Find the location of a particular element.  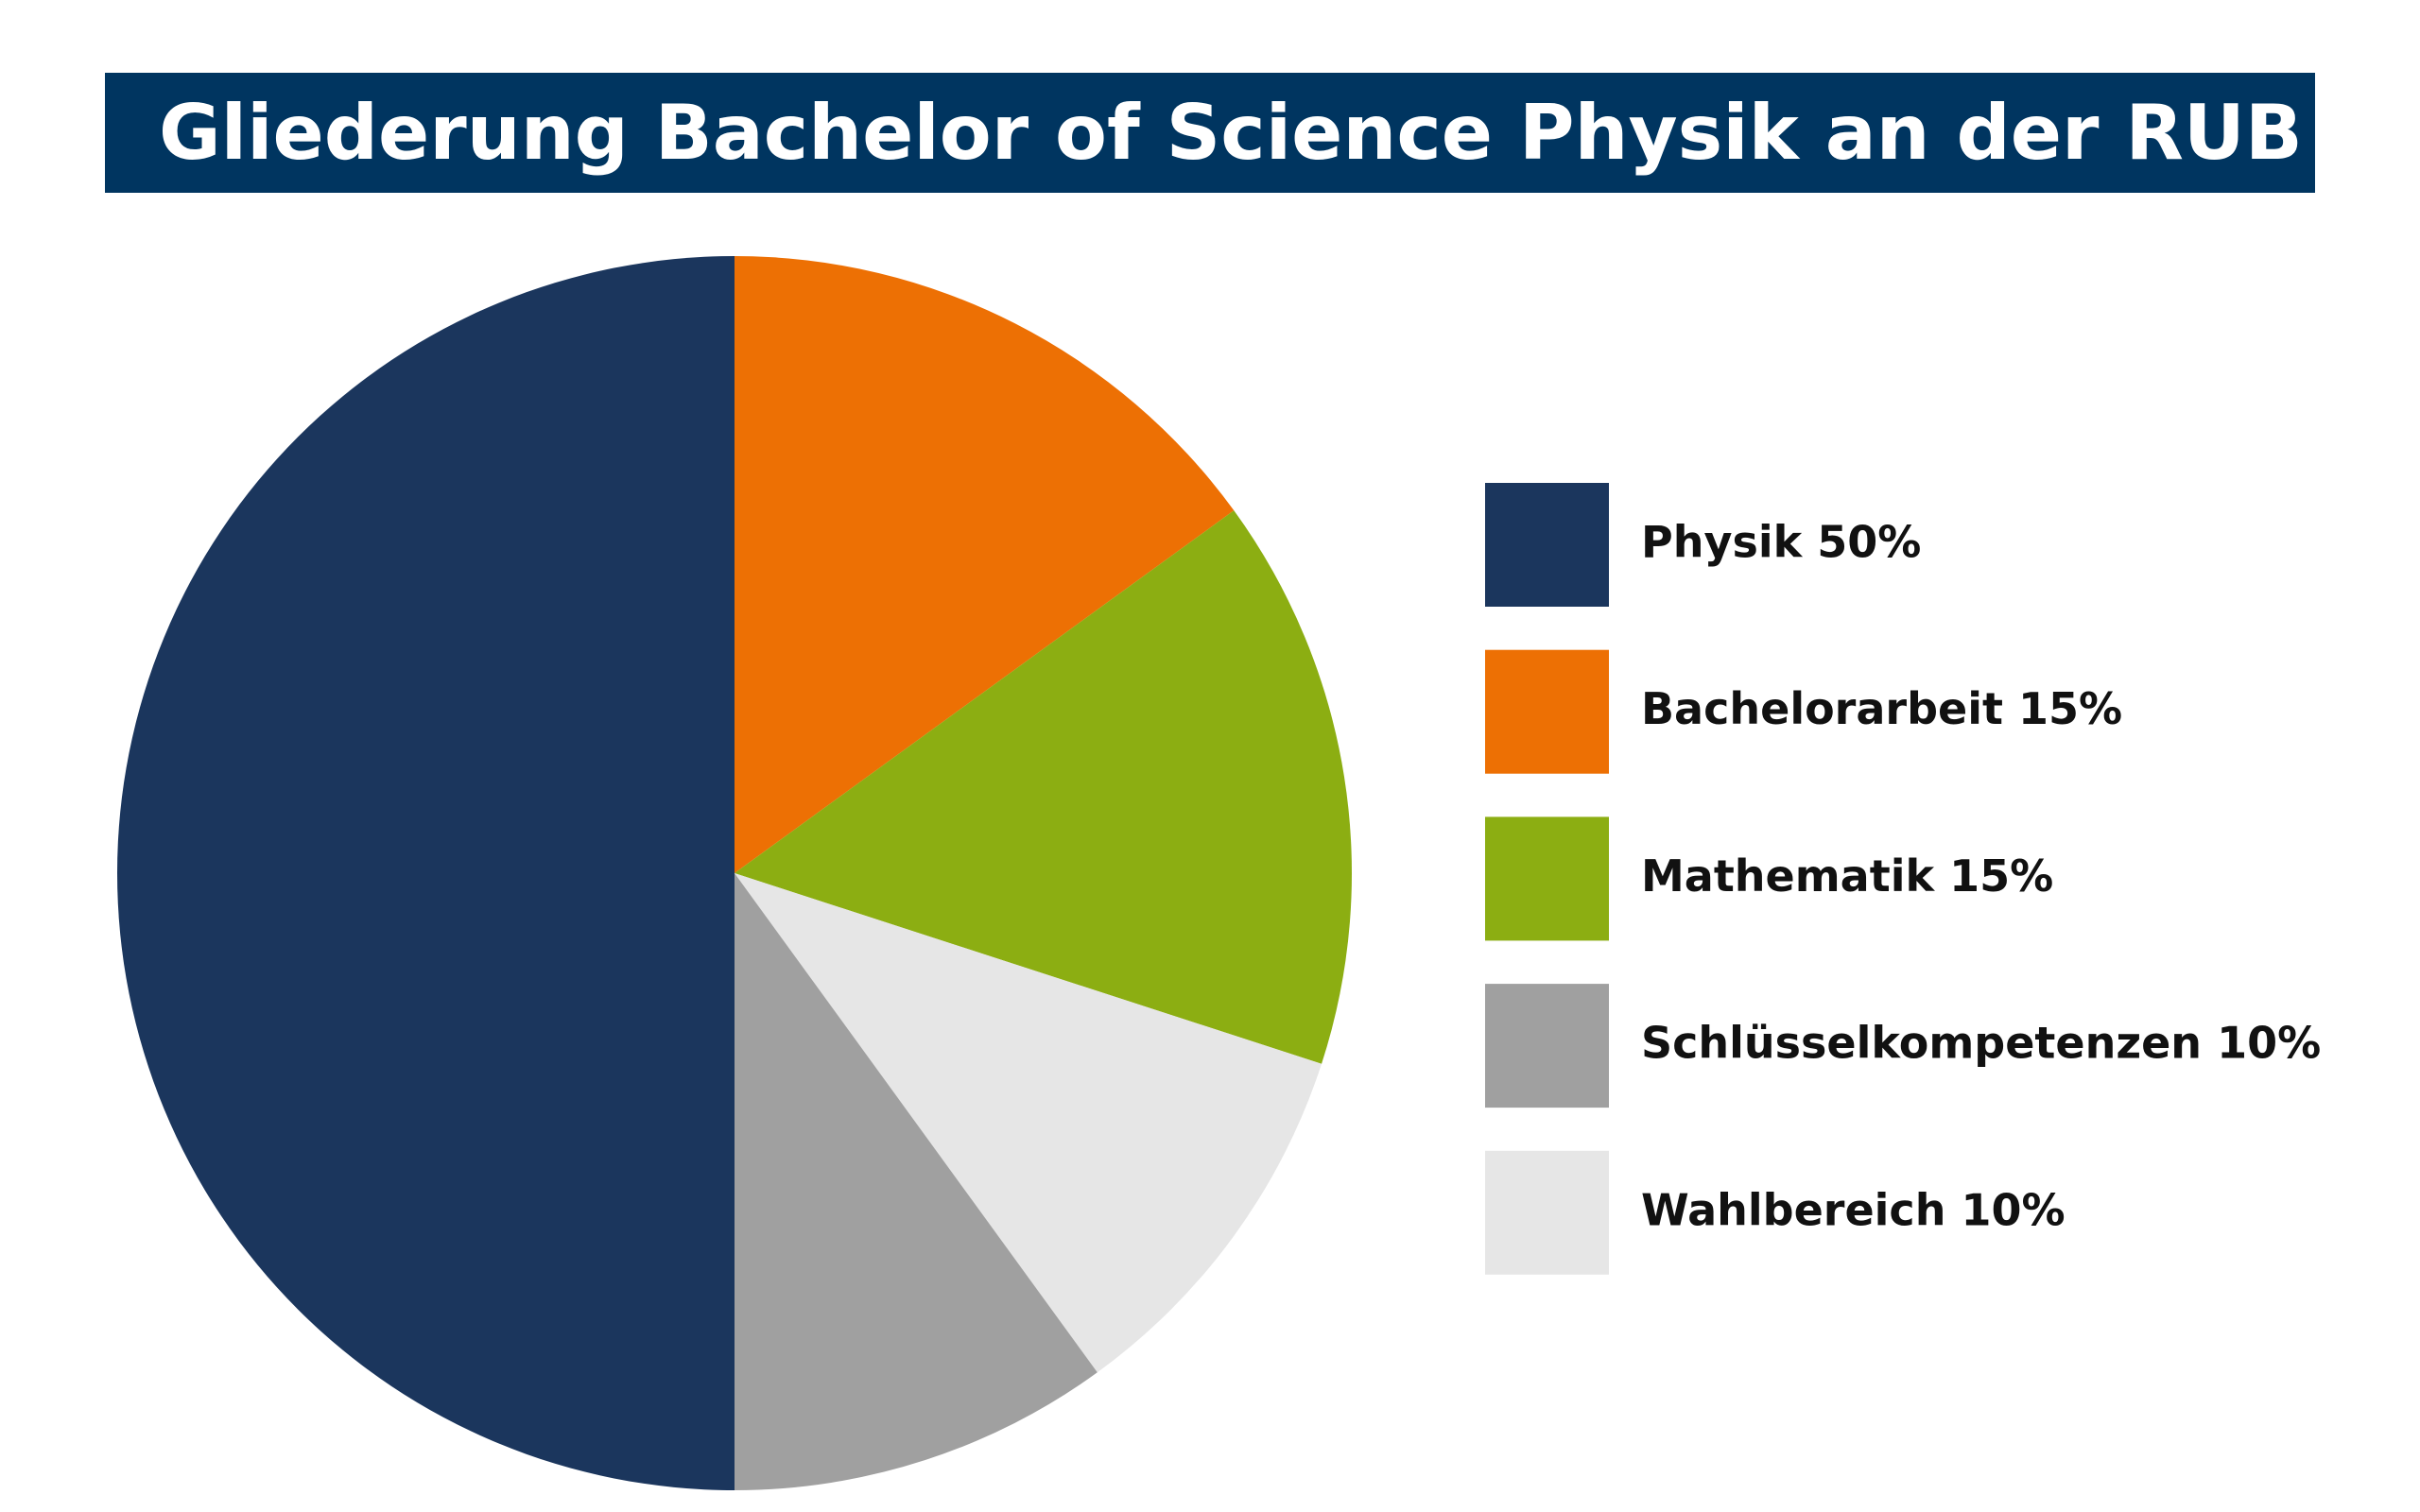

legend-label: Mathematik 15% is located at coordinates (1847, 876).